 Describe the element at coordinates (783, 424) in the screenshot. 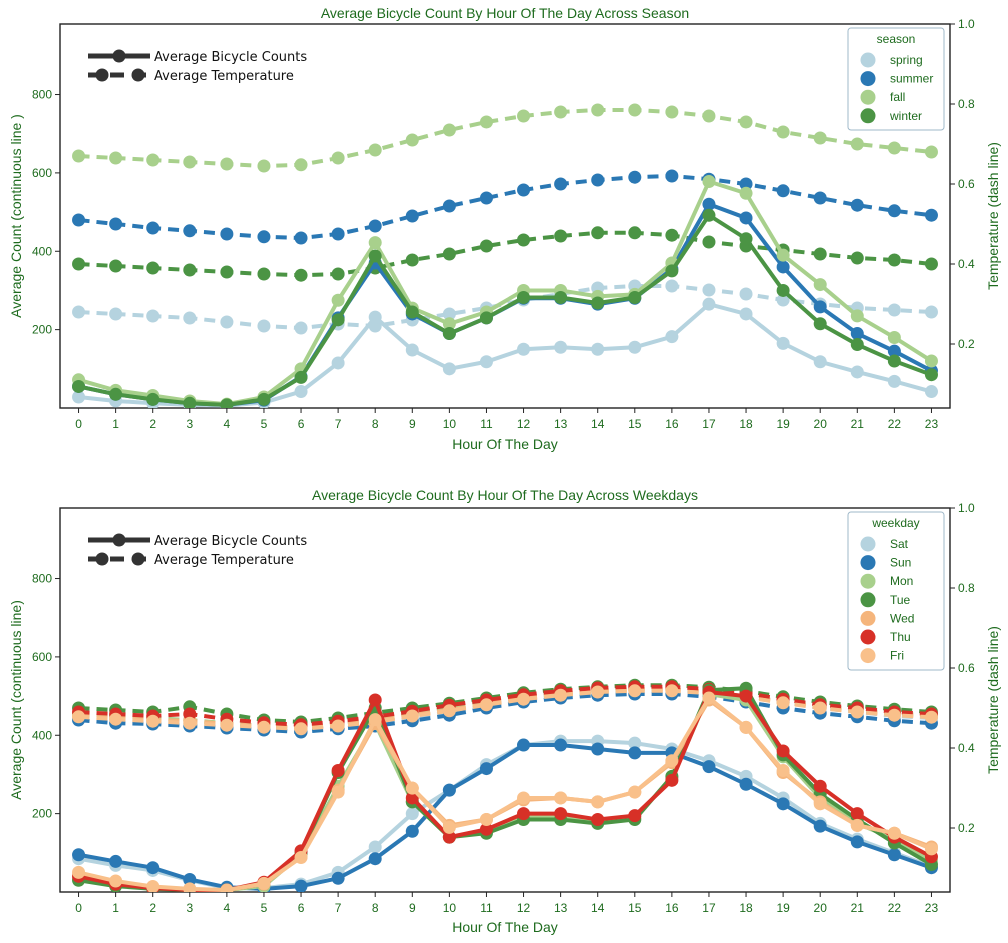

I see `x-tick-label: 19` at that location.